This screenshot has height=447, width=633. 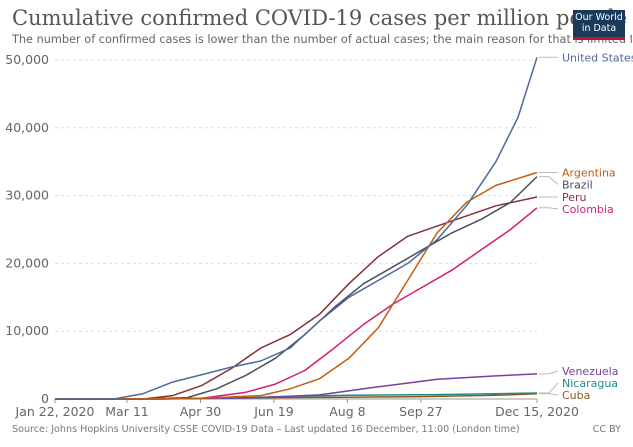 I want to click on y-tick-label: 20,000, so click(x=27, y=262).